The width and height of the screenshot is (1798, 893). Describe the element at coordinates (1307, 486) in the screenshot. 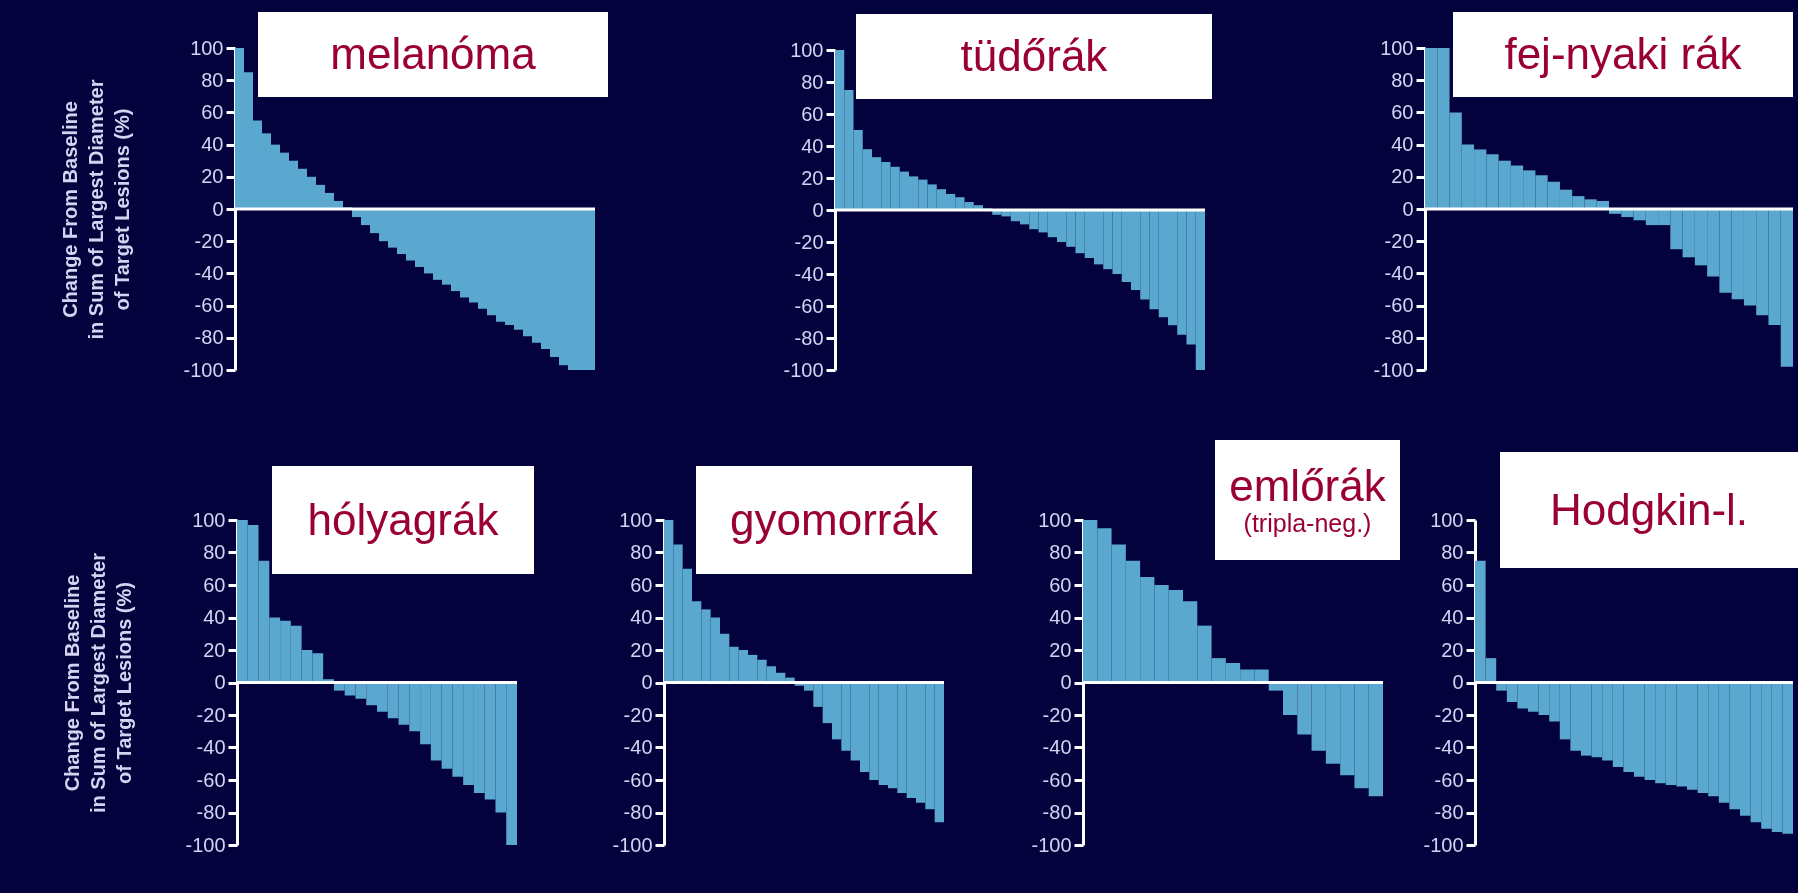

I see `chart-title: emlőrák` at that location.